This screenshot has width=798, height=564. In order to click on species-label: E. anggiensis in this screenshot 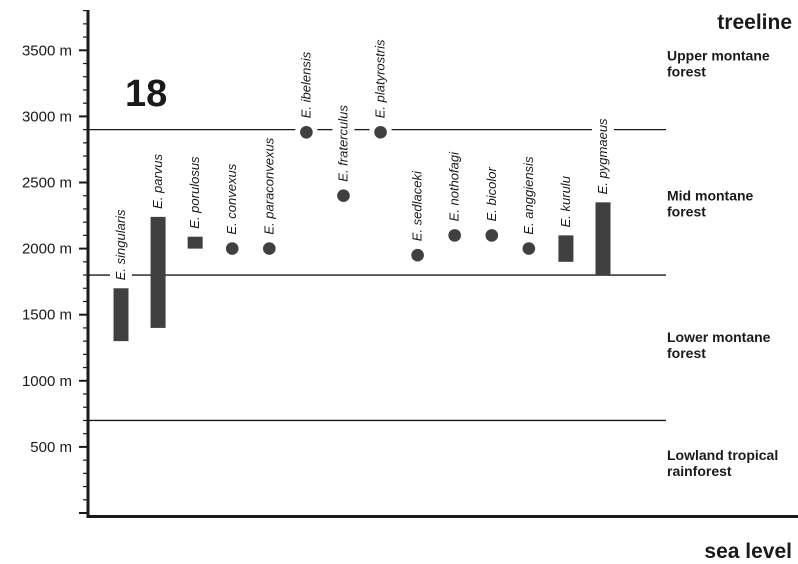, I will do `click(528, 195)`.